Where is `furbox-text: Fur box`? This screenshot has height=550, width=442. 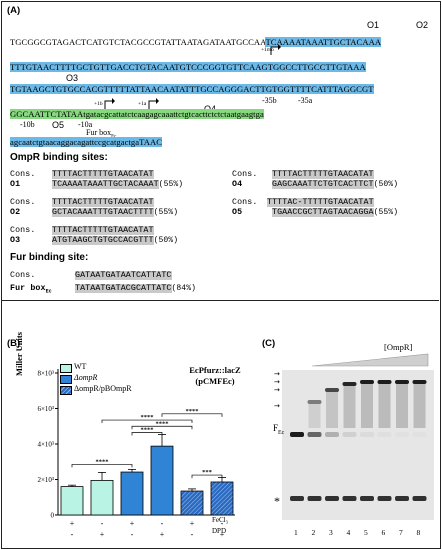
furbox-text: Fur box is located at coordinates (99, 132).